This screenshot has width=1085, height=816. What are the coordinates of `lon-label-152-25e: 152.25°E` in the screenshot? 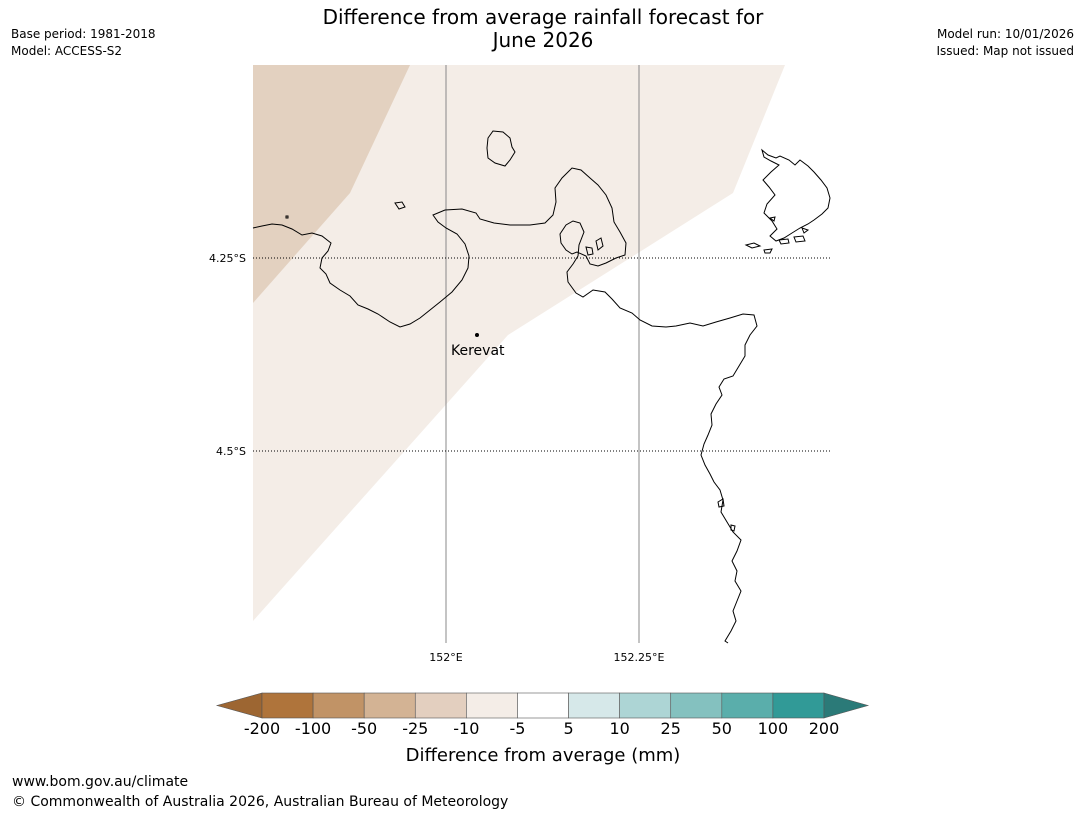 It's located at (639, 657).